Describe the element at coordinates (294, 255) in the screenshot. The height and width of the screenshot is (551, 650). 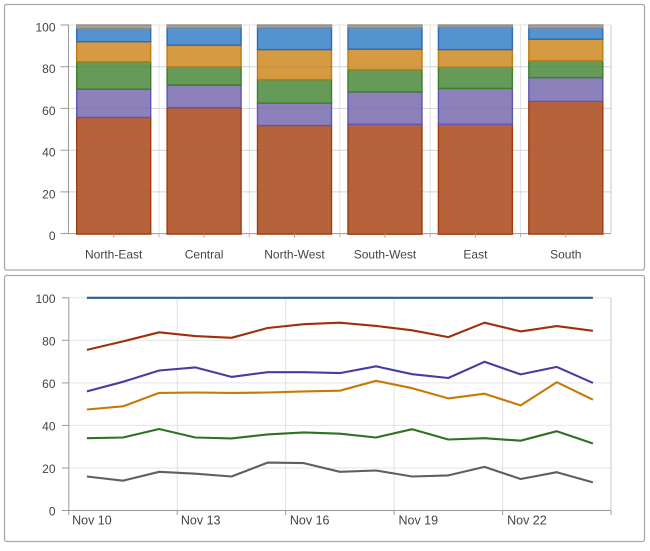
I see `svg-text: North-West` at that location.